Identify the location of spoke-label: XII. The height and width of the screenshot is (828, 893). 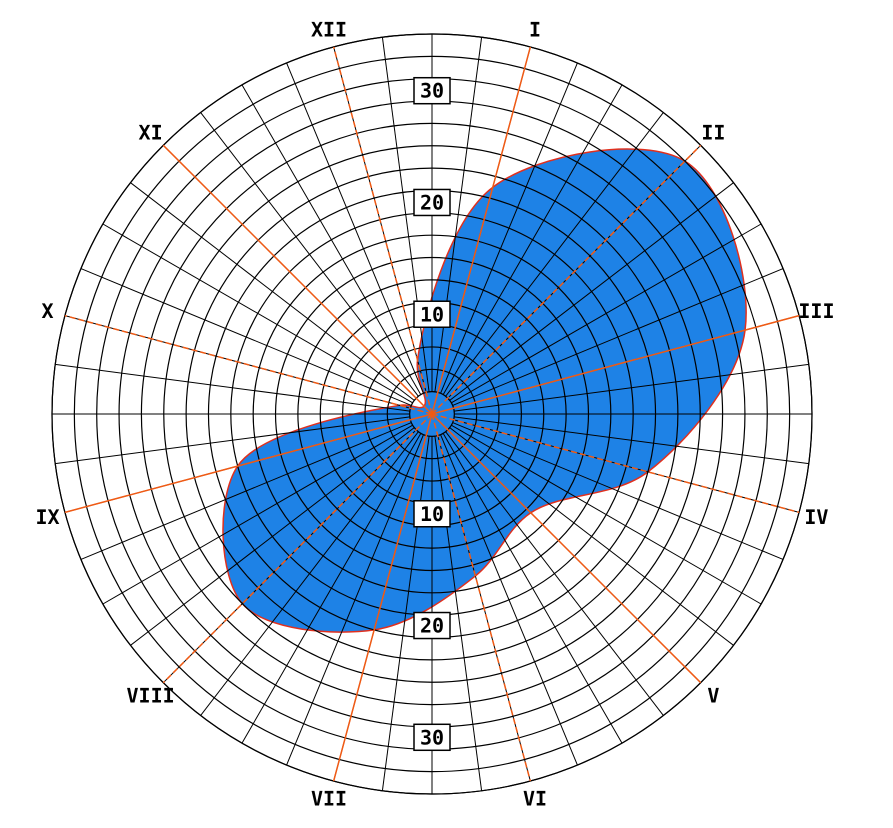
(329, 30).